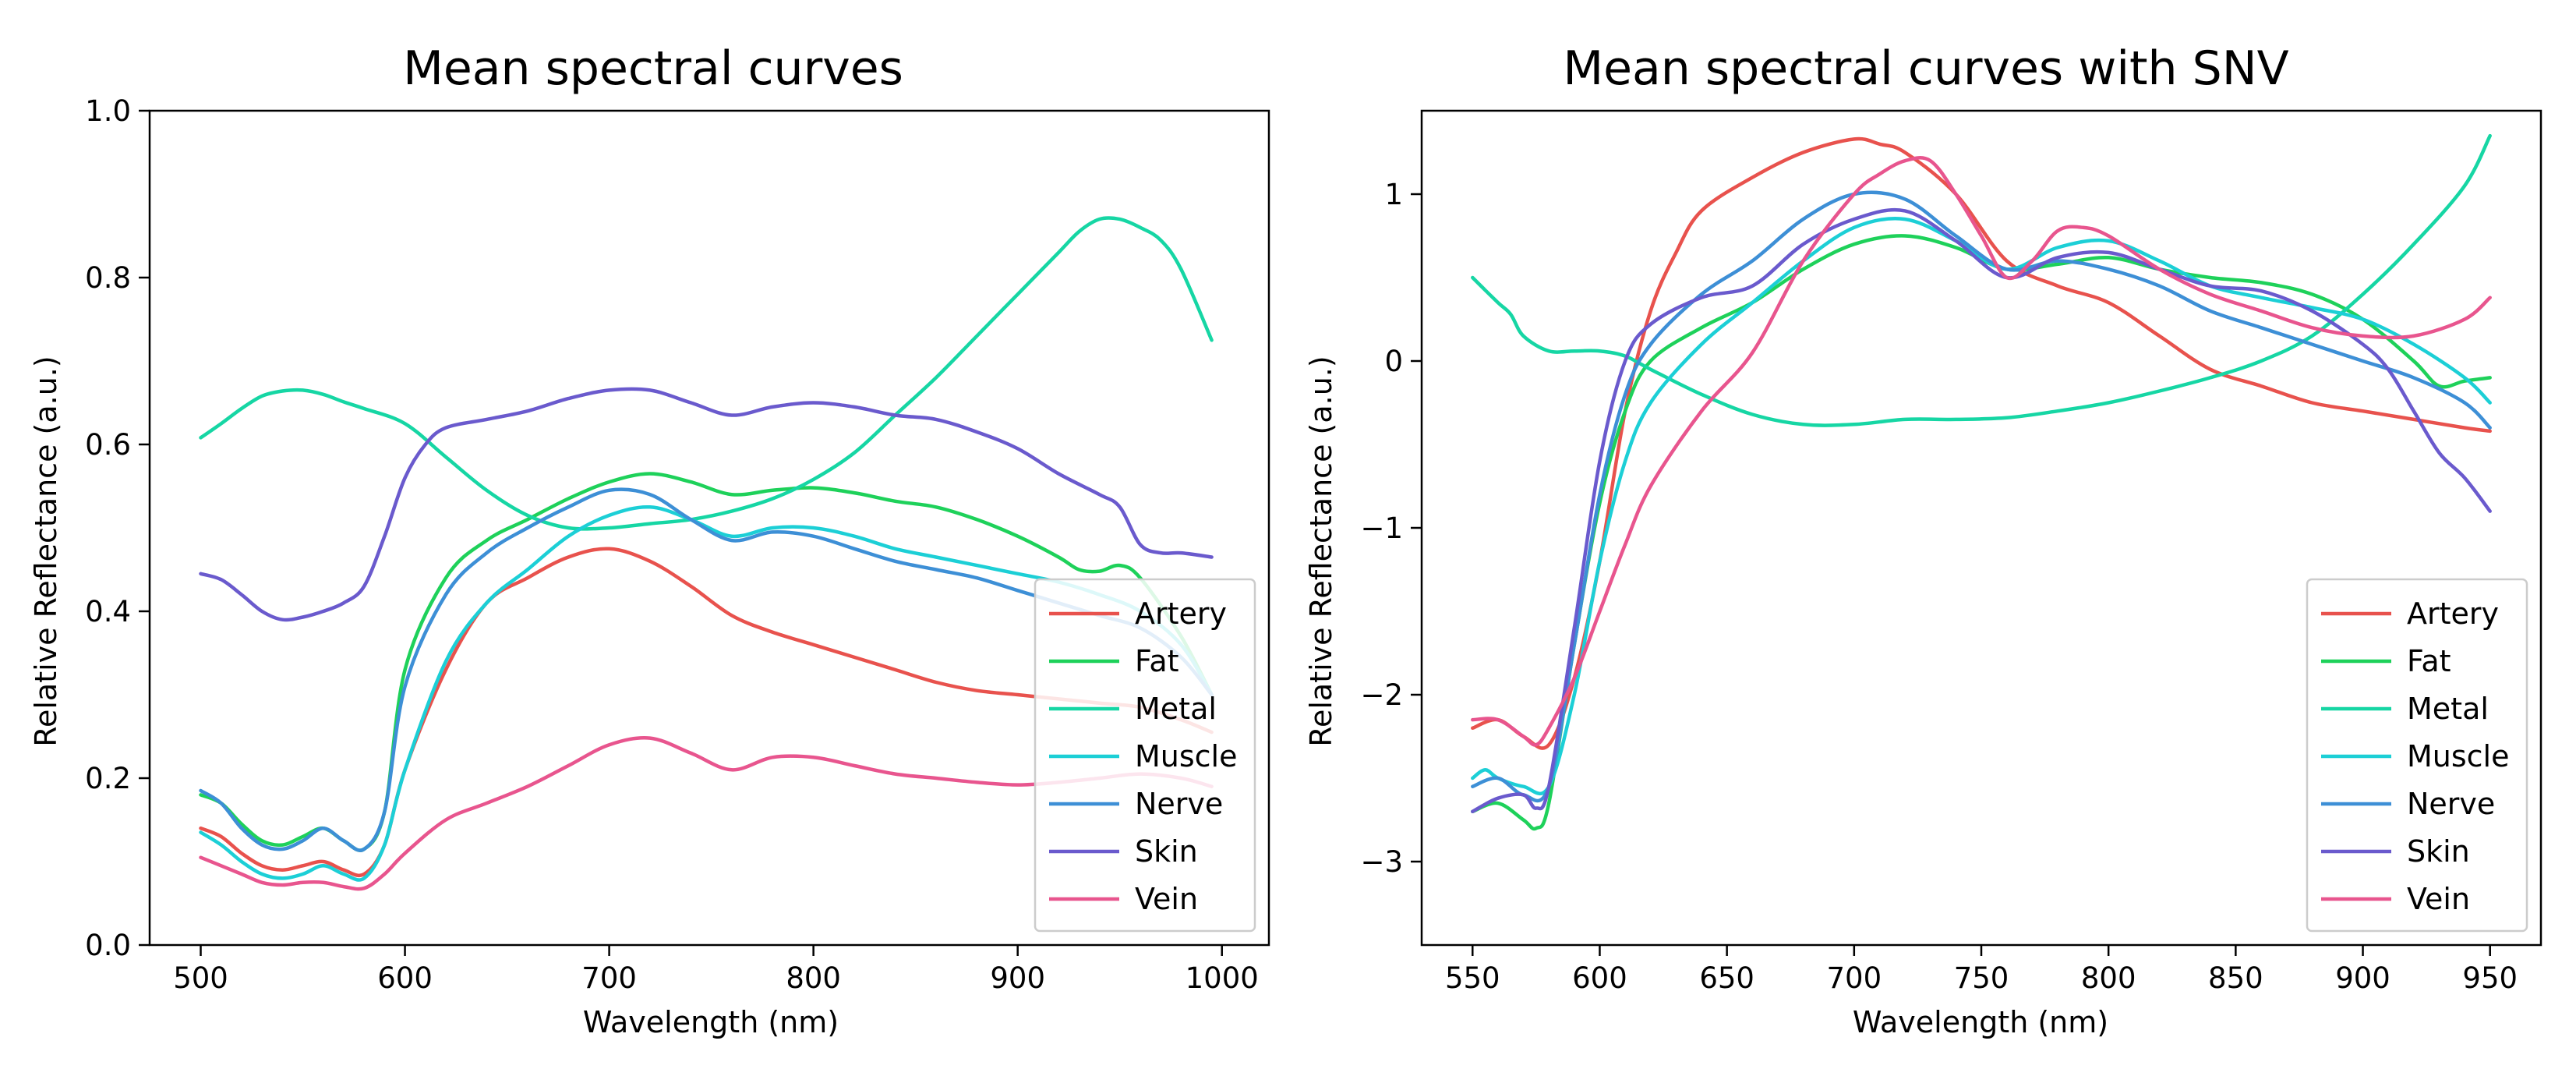  What do you see at coordinates (1381, 528) in the screenshot?
I see `y-tick-label: −1` at bounding box center [1381, 528].